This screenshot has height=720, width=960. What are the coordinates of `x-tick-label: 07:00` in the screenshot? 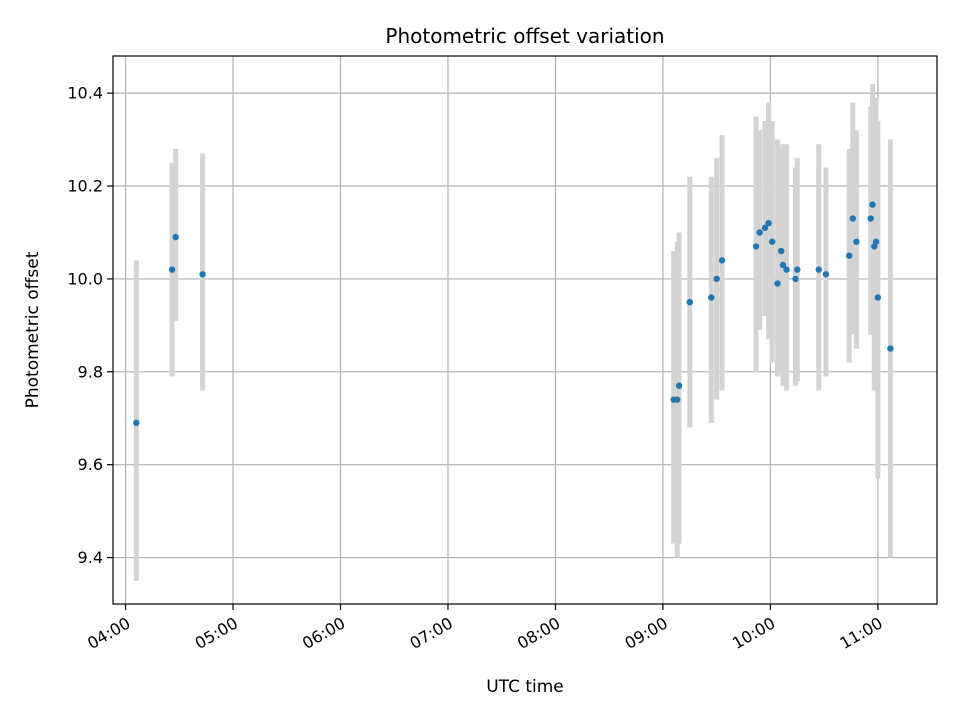 It's located at (431, 633).